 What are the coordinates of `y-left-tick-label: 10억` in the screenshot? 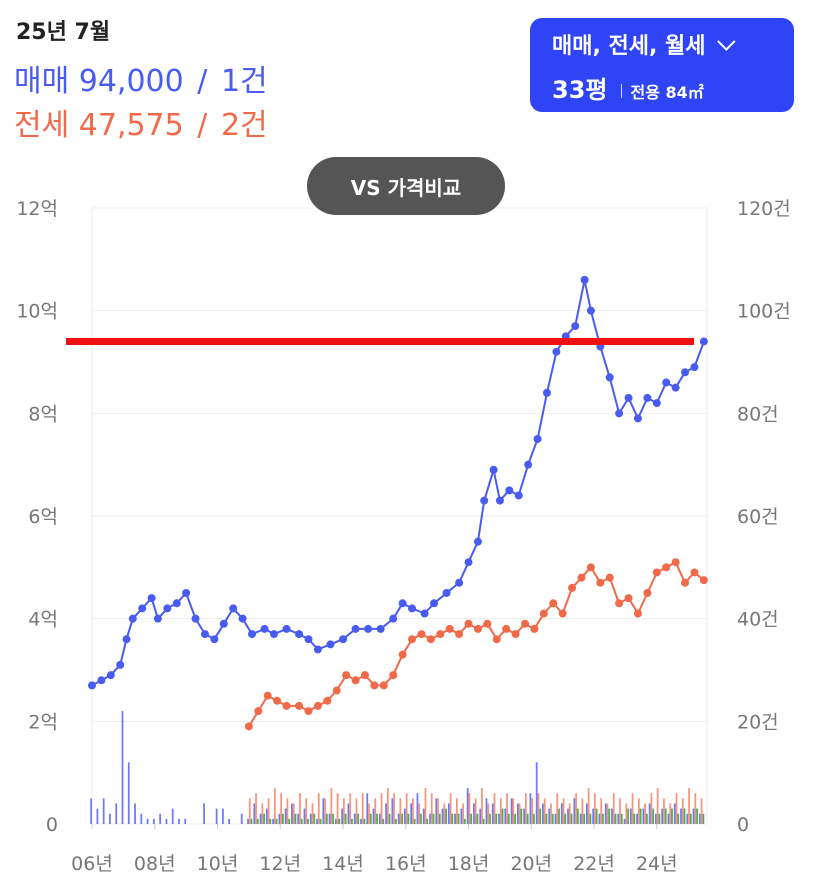 It's located at (37, 312).